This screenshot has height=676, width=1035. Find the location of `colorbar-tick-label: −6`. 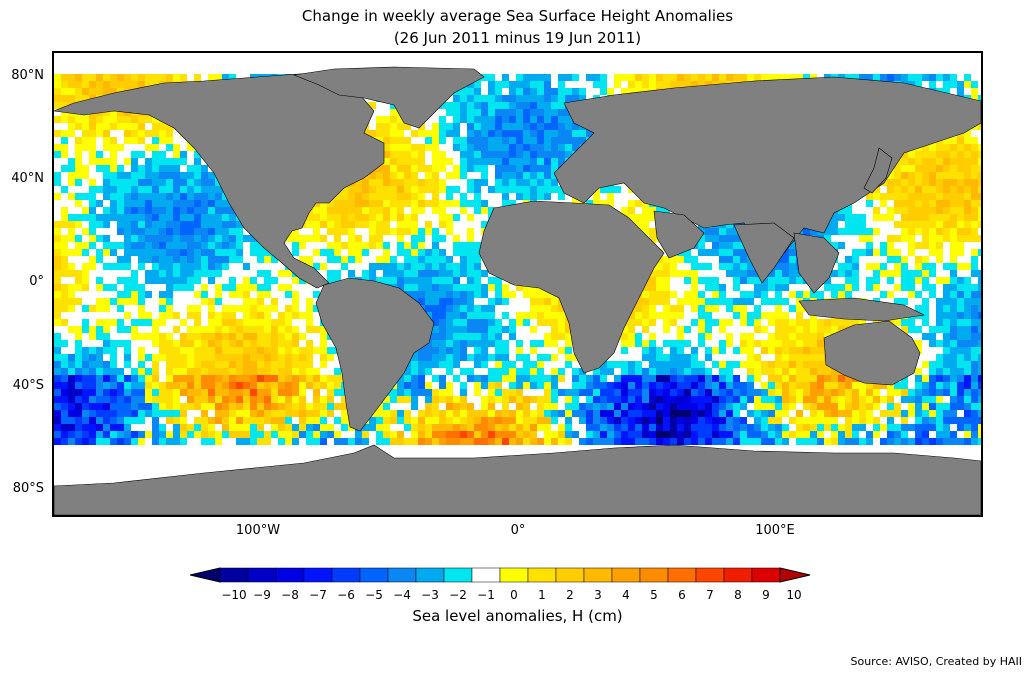

colorbar-tick-label: −6 is located at coordinates (346, 595).